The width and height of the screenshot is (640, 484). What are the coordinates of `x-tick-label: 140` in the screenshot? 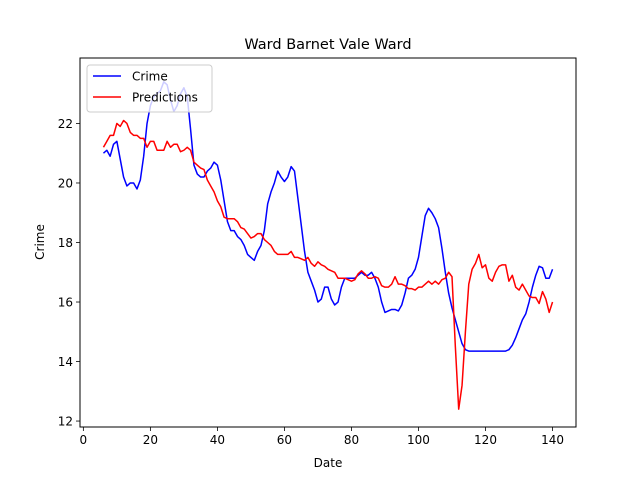 It's located at (552, 440).